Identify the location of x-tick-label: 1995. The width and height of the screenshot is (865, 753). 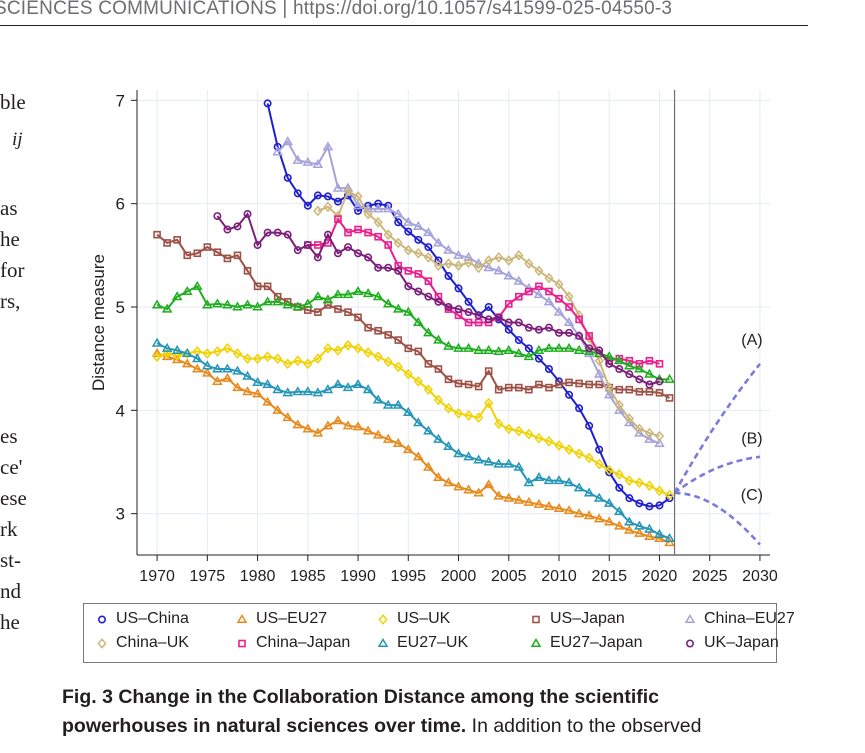
(408, 576).